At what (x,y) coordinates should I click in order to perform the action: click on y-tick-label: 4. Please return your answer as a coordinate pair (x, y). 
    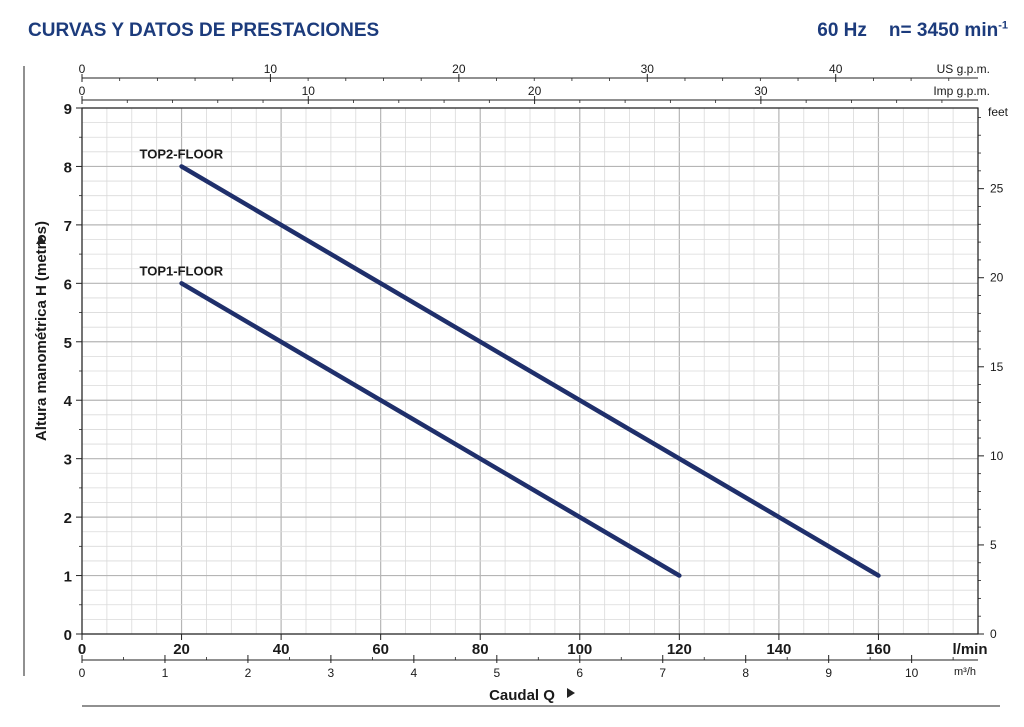
    Looking at the image, I should click on (68, 401).